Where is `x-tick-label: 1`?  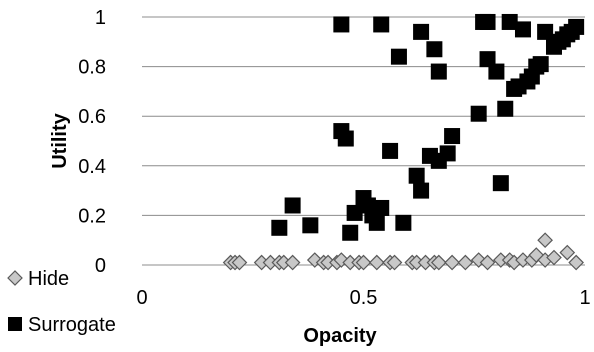
x-tick-label: 1 is located at coordinates (584, 298).